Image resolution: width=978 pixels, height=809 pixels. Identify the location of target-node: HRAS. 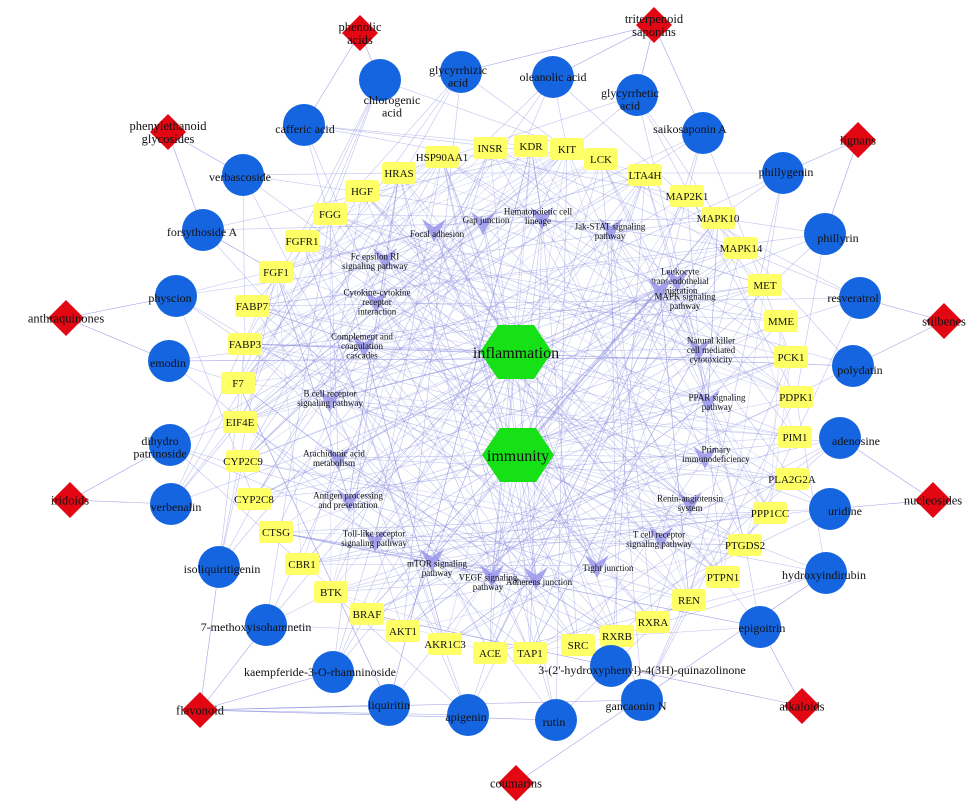
(399, 173).